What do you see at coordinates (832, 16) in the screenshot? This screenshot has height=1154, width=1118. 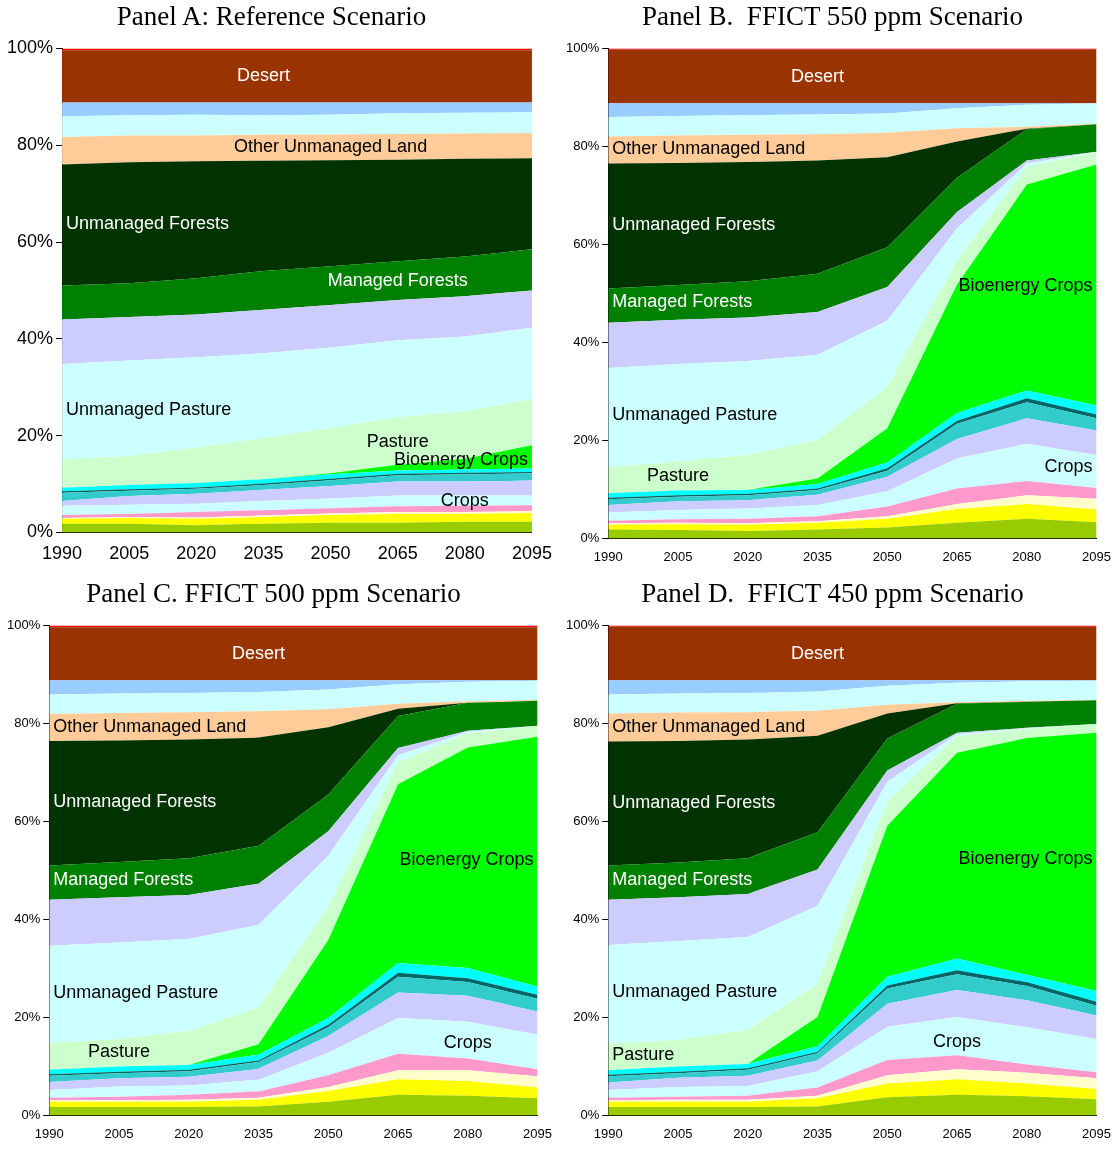 I see `chart-title: Panel B. FFICT 550 ppm Scenario` at bounding box center [832, 16].